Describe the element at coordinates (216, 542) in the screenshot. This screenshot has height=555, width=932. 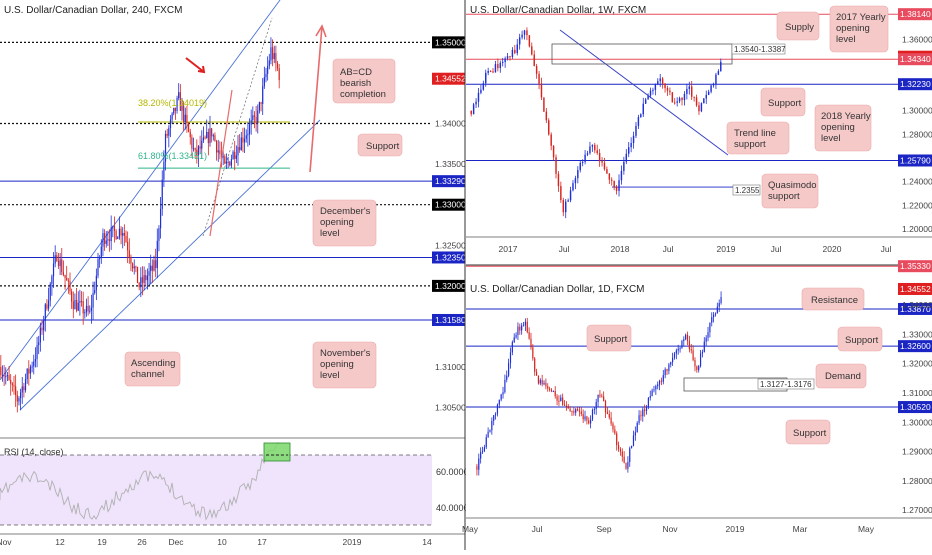
I see `h4-time-axis: Nov 12 19 26 Dec 10 17 2019 14` at that location.